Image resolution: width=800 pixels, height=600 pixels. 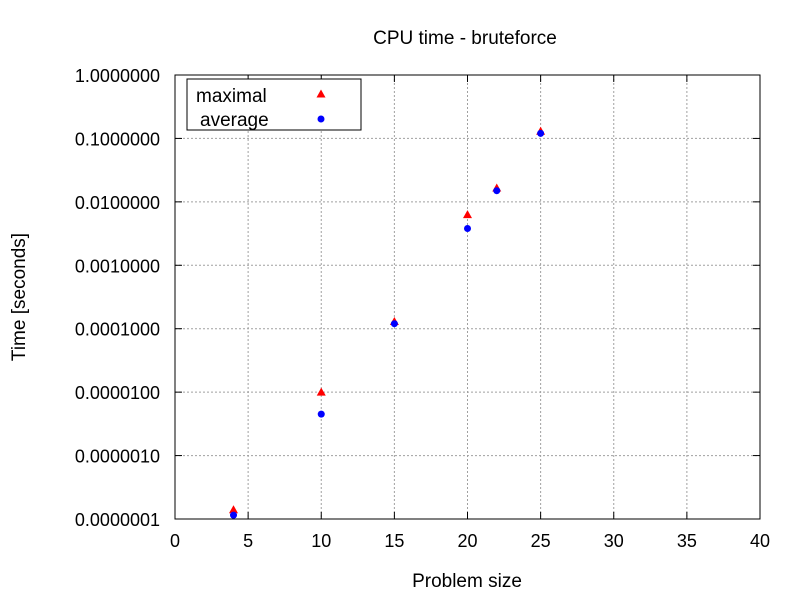 What do you see at coordinates (19, 297) in the screenshot?
I see `y-axis-label: Time [seconds]` at bounding box center [19, 297].